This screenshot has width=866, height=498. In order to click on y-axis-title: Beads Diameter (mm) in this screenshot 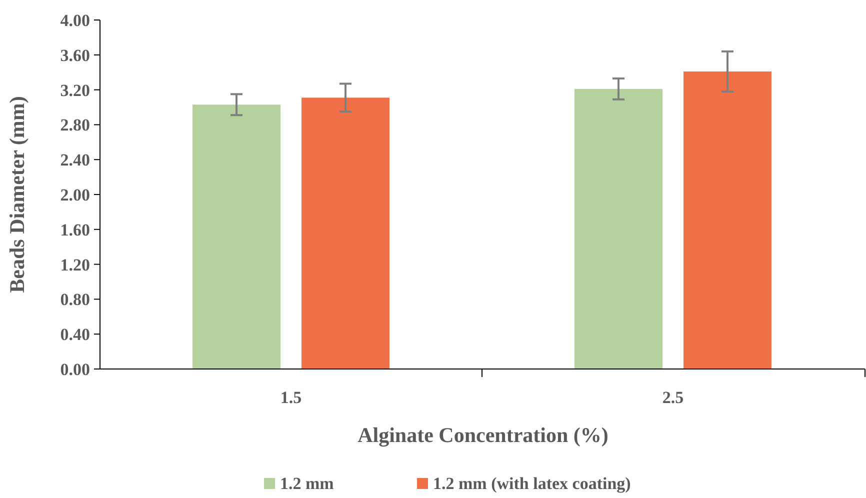, I will do `click(17, 194)`.